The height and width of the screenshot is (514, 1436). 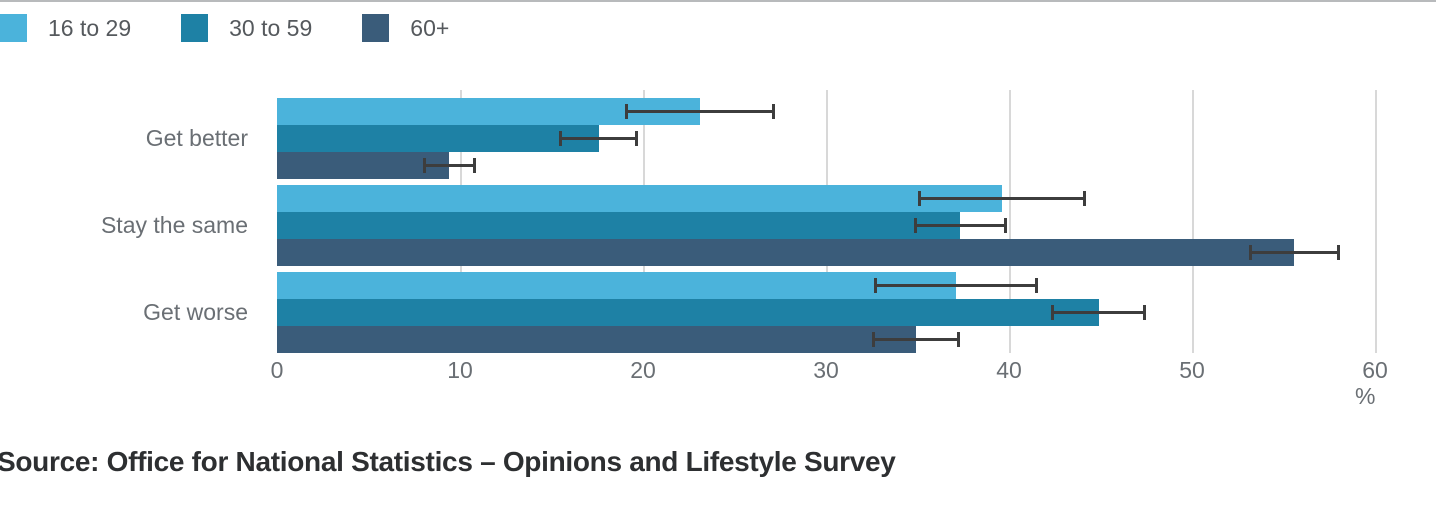 What do you see at coordinates (196, 137) in the screenshot?
I see `category-label: Get better` at bounding box center [196, 137].